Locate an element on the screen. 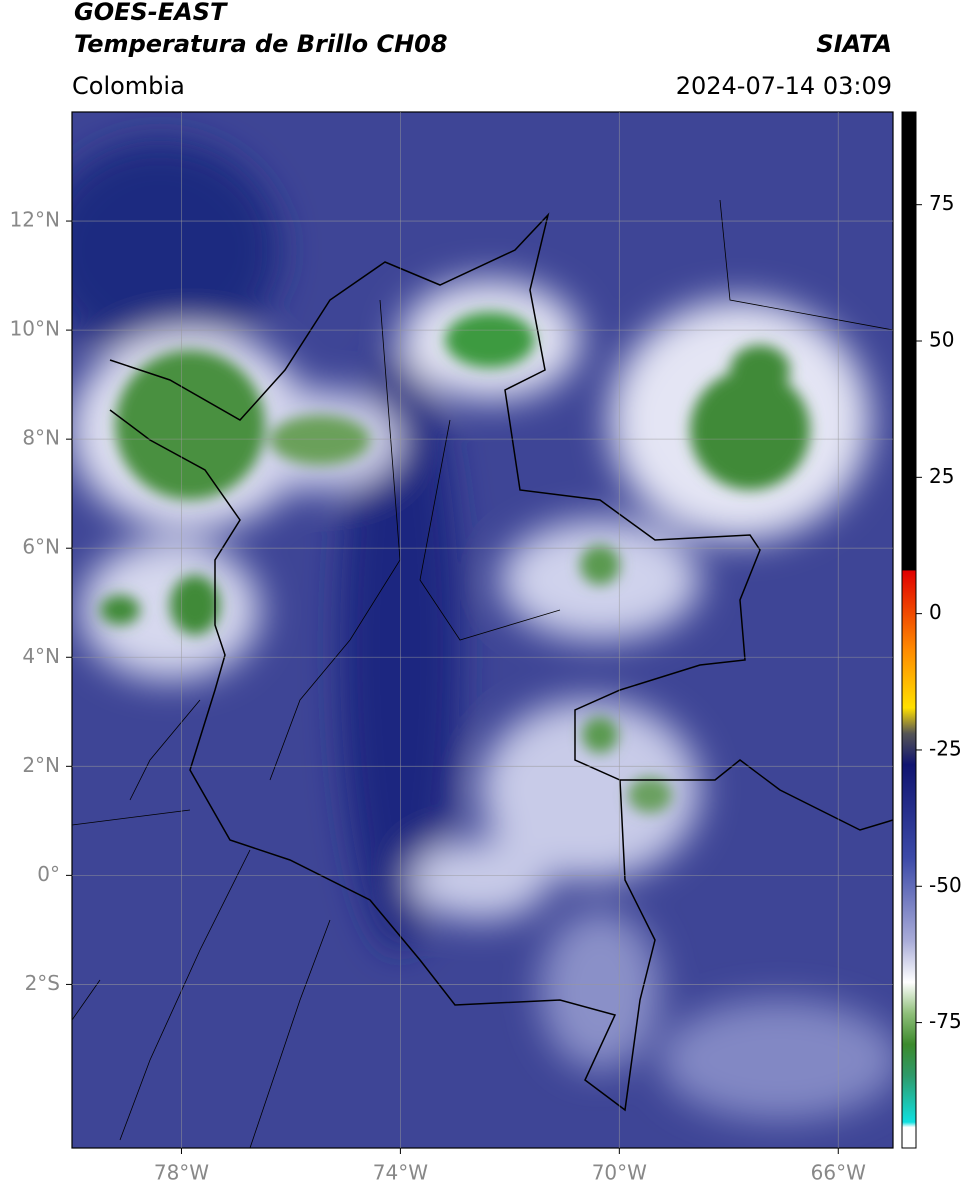 The image size is (966, 1190). x-tick-label: 78°W is located at coordinates (181, 1173).